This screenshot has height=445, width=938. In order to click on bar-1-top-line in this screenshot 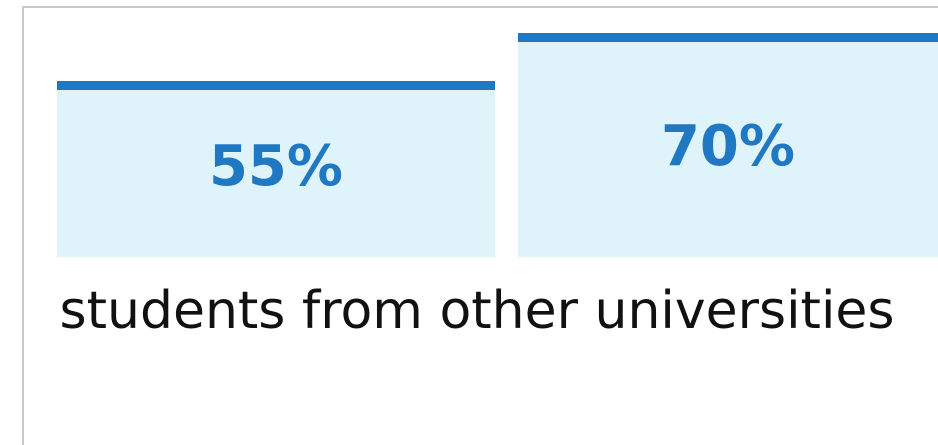, I will do `click(276, 85)`.